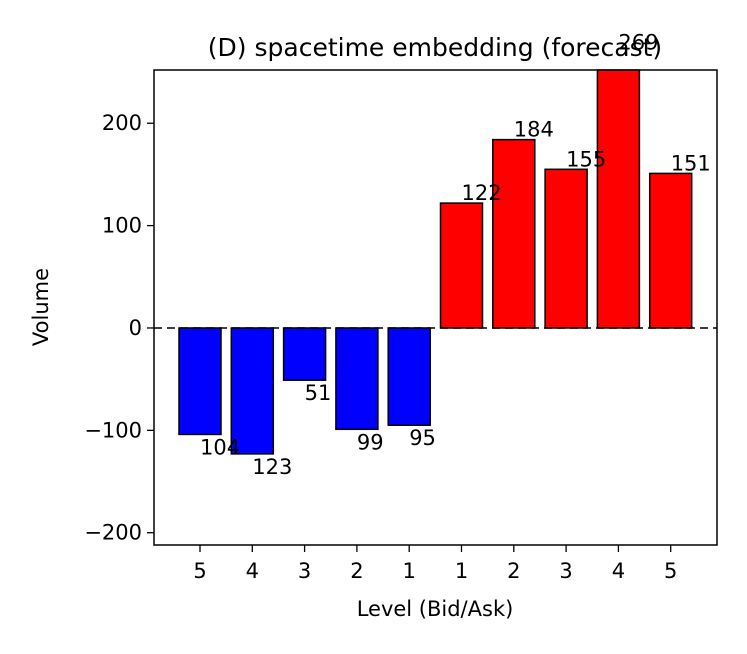 The image size is (747, 654). Describe the element at coordinates (638, 43) in the screenshot. I see `bar-value-label: 269` at that location.